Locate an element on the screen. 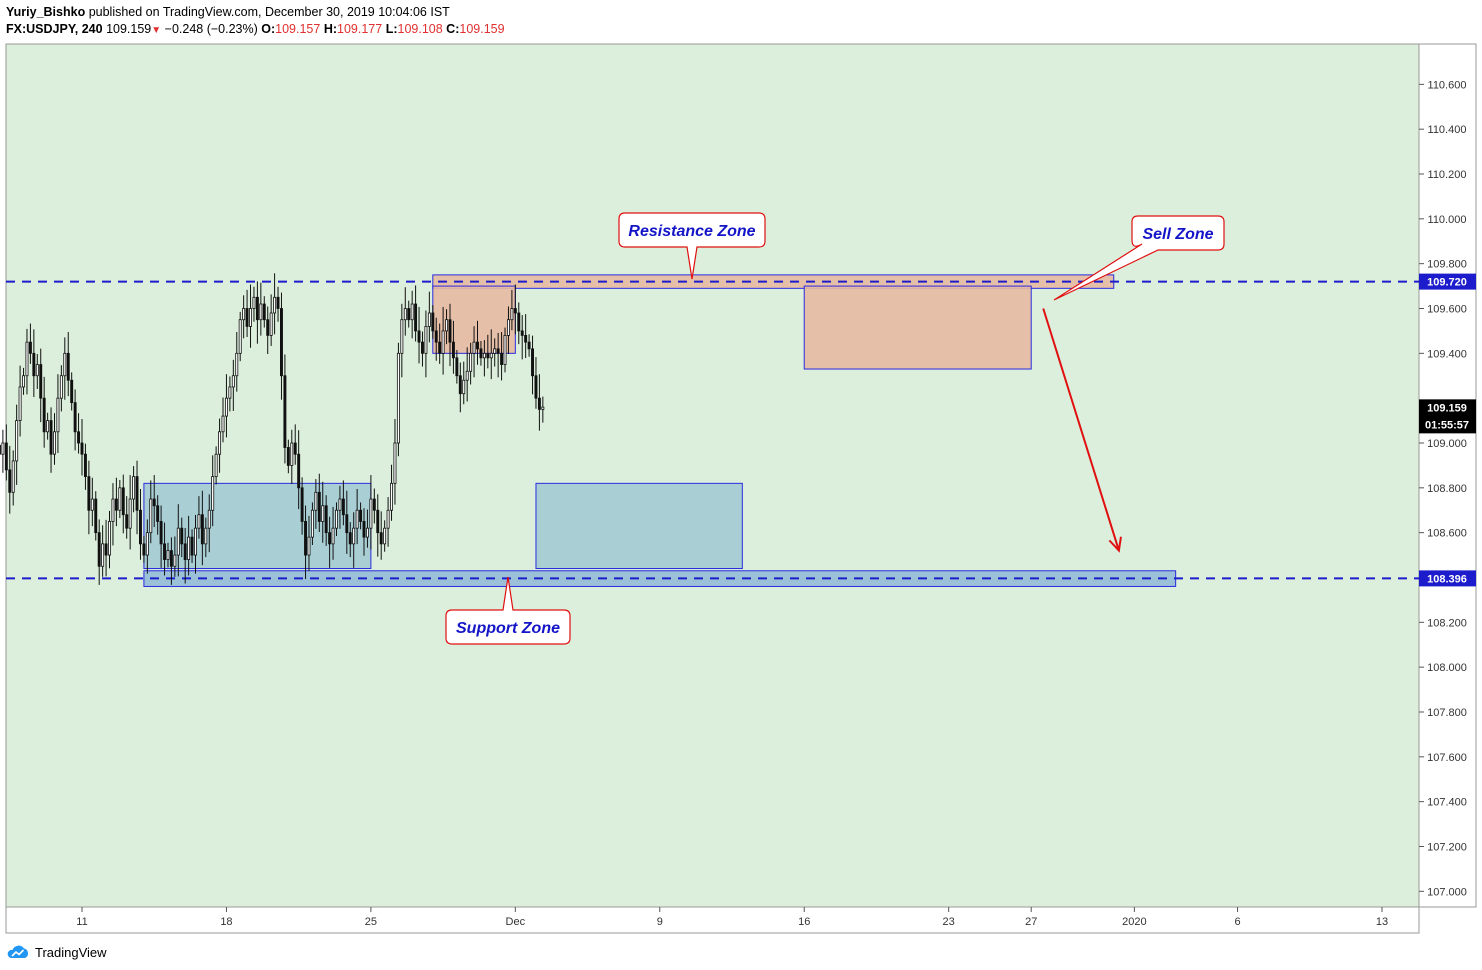 This screenshot has height=970, width=1482. resistance-zone-callout: Resistance Zone is located at coordinates (692, 246).